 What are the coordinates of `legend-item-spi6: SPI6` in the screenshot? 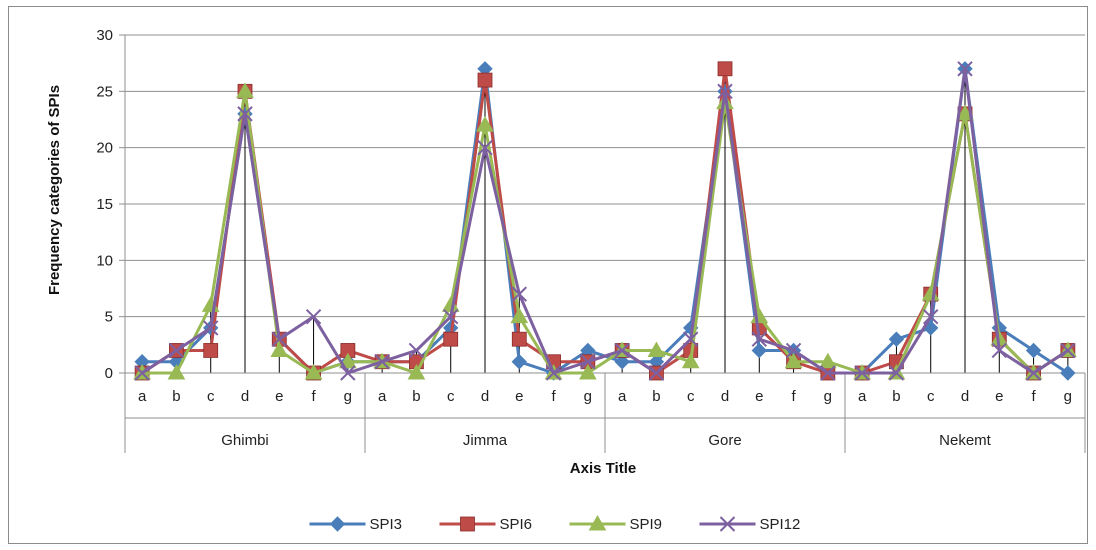 It's located at (486, 524).